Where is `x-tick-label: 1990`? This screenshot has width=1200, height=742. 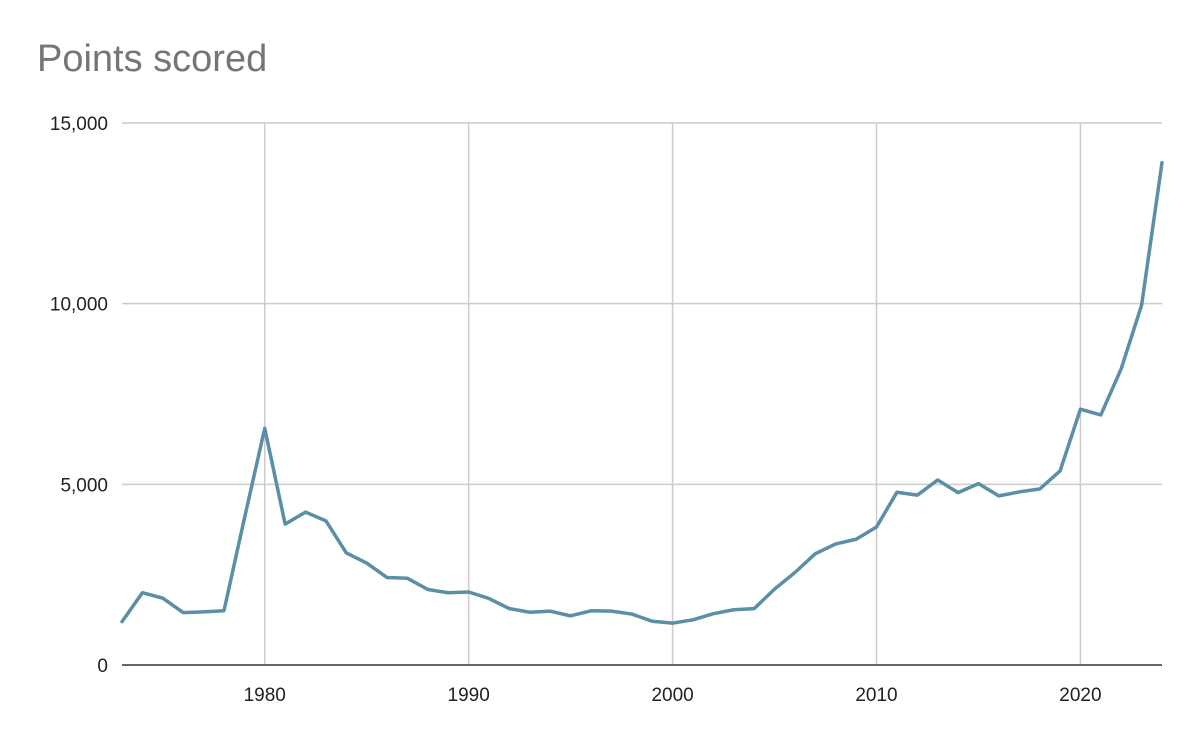 x-tick-label: 1990 is located at coordinates (469, 695).